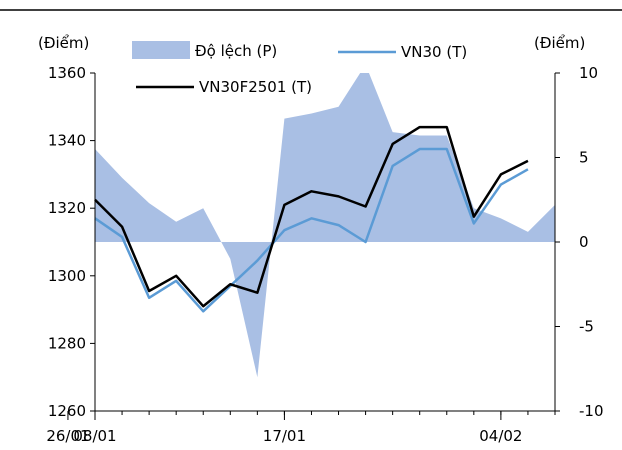 The image size is (622, 450). Describe the element at coordinates (284, 436) in the screenshot. I see `x-tick-label: 17/01` at that location.